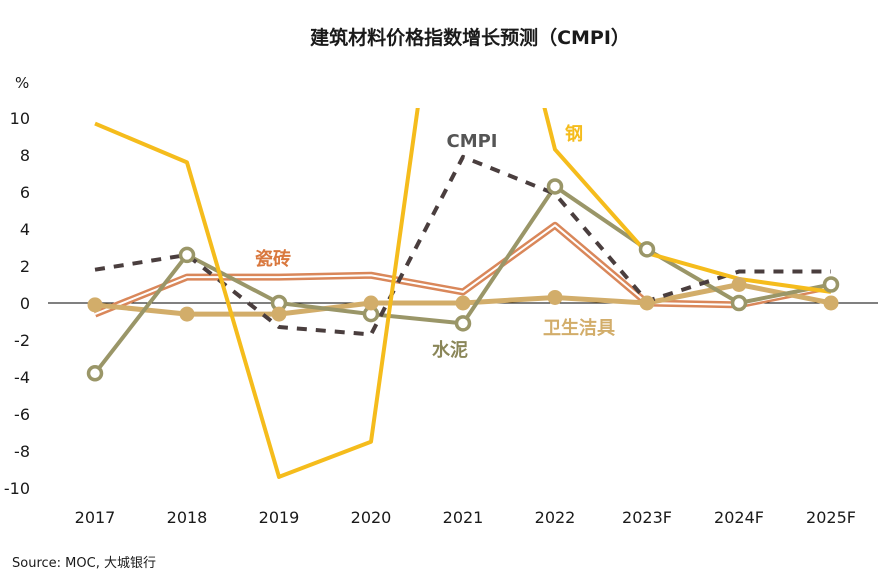 The height and width of the screenshot is (575, 889). I want to click on y-axis-unit: %, so click(22, 83).